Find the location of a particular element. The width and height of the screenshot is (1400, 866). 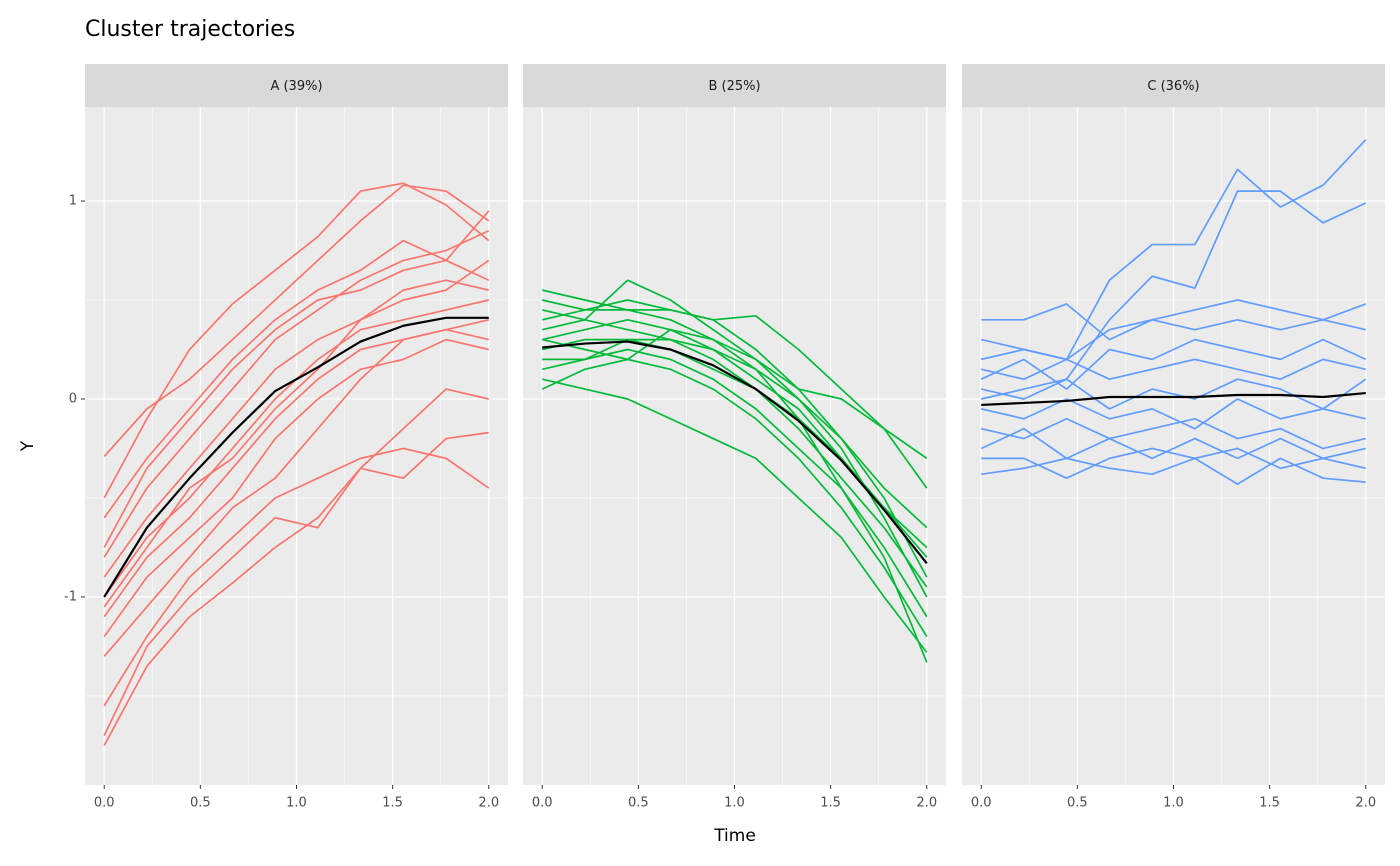

strip-label: A (39%) is located at coordinates (296, 86).